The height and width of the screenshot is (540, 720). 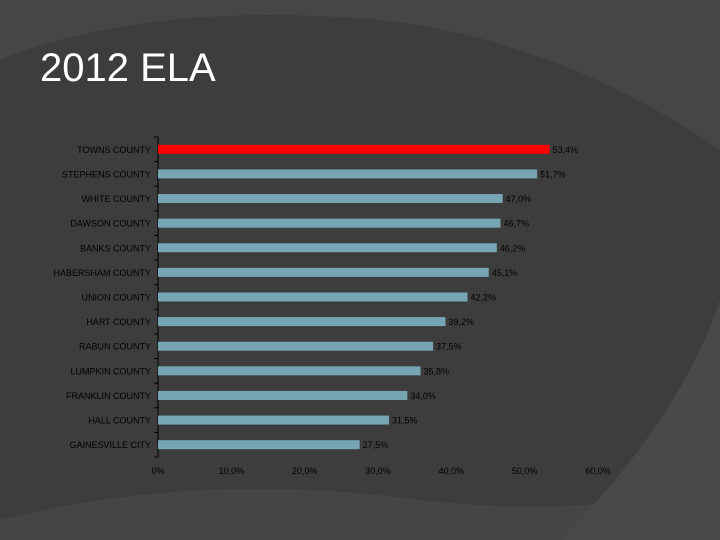 What do you see at coordinates (232, 471) in the screenshot?
I see `x-tick-label: 10,0%` at bounding box center [232, 471].